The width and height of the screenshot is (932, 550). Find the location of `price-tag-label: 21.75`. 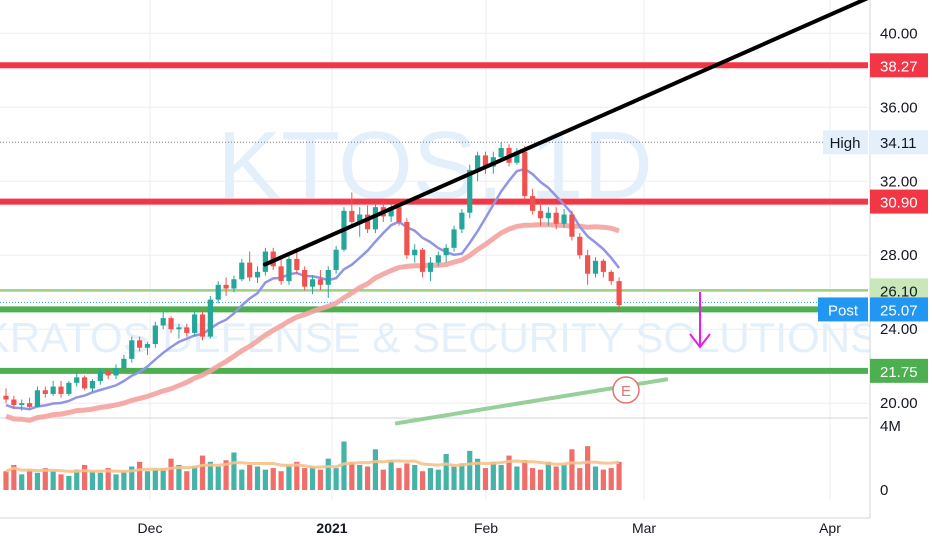

price-tag-label: 21.75 is located at coordinates (899, 372).